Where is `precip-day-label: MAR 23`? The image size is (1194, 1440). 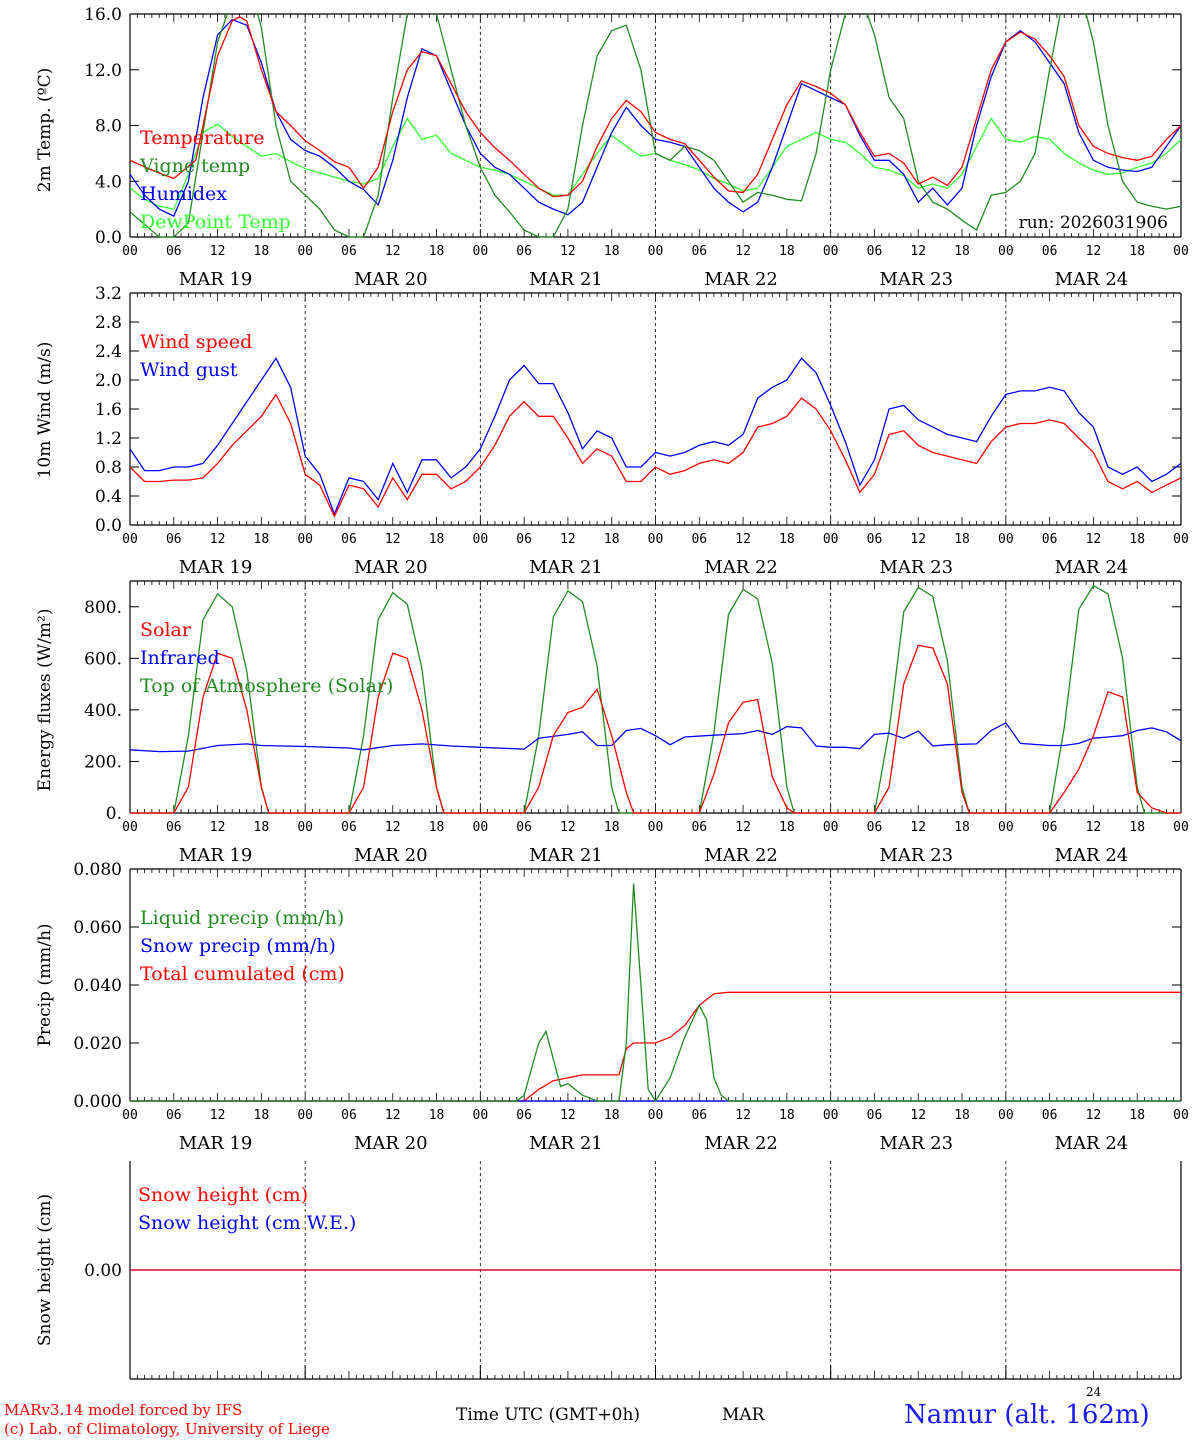
precip-day-label: MAR 23 is located at coordinates (916, 1143).